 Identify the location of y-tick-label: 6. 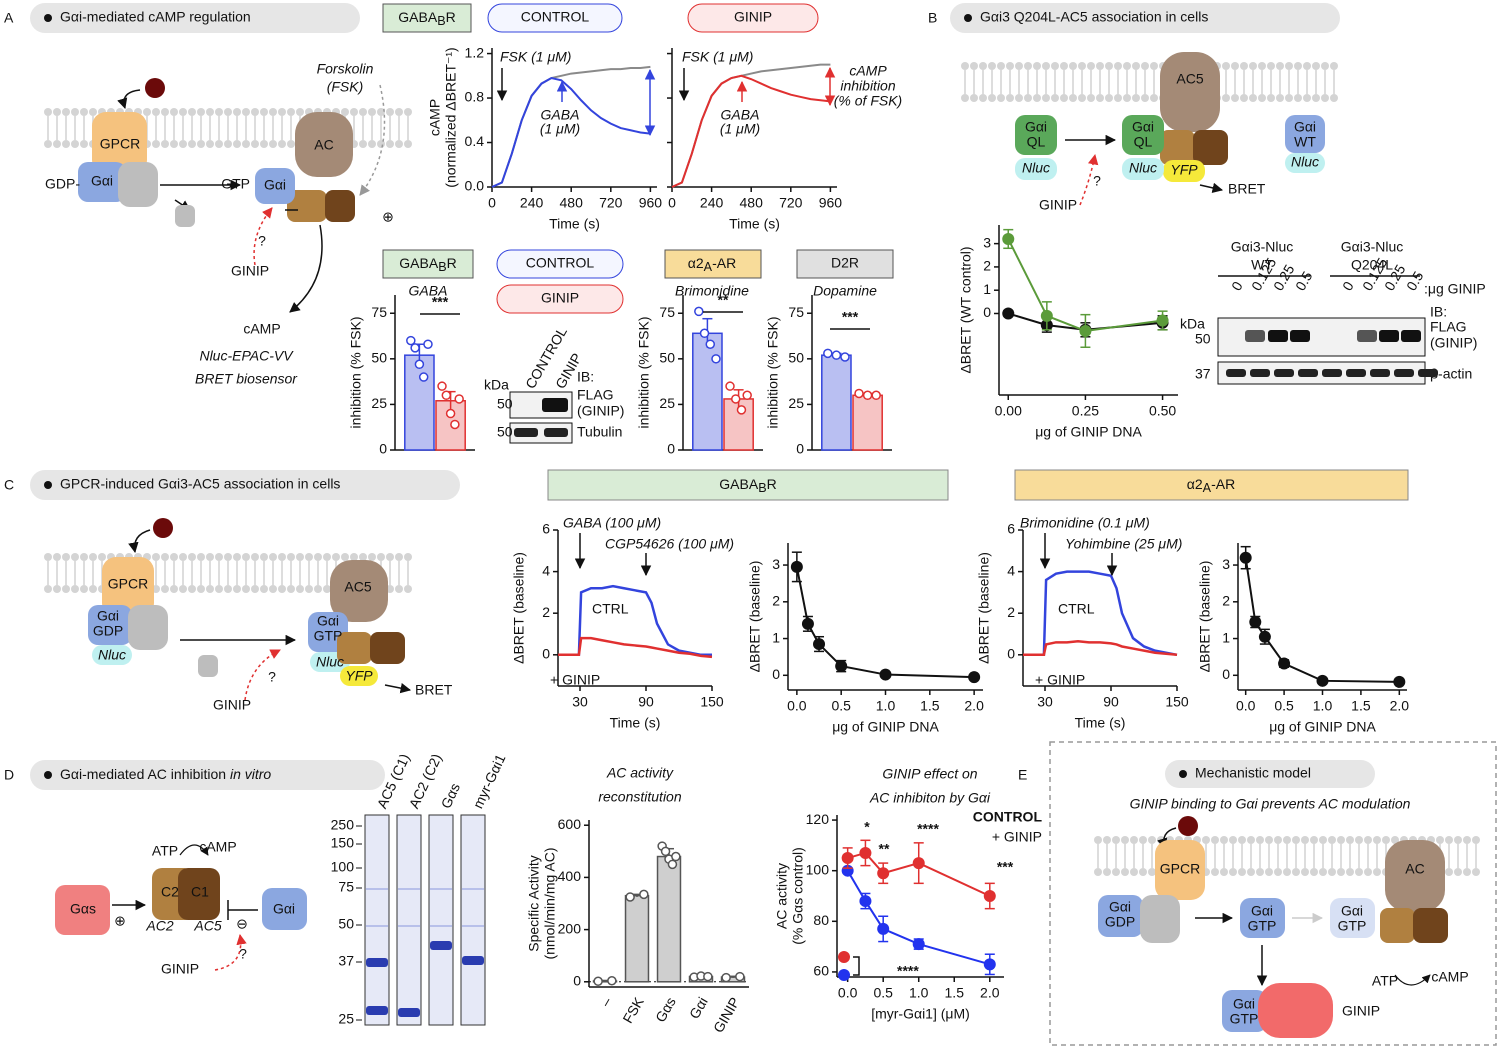
(546, 529).